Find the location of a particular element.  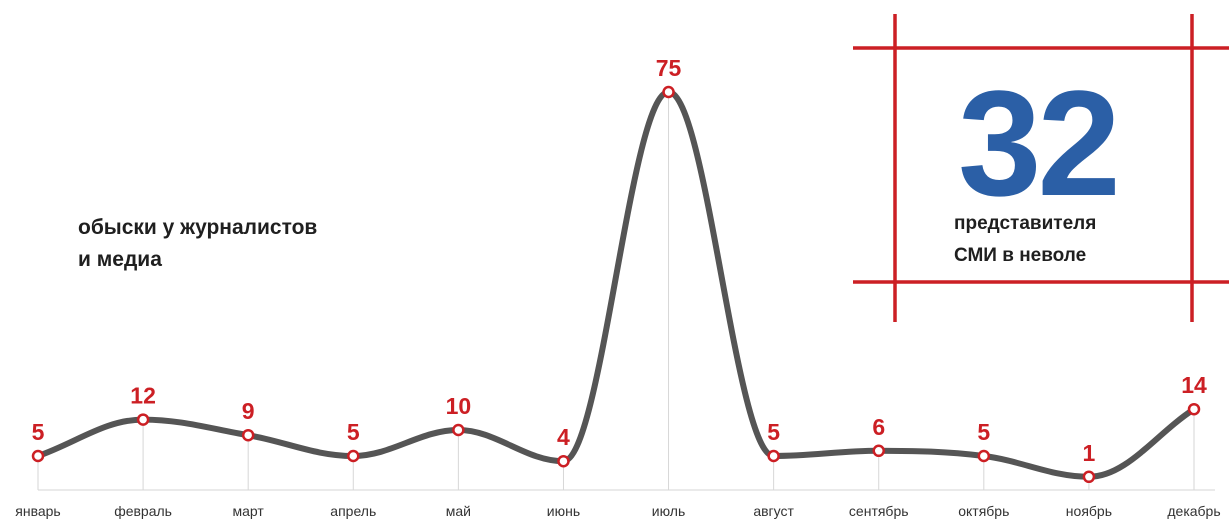

x-tick-label: ноябрь is located at coordinates (1089, 511).